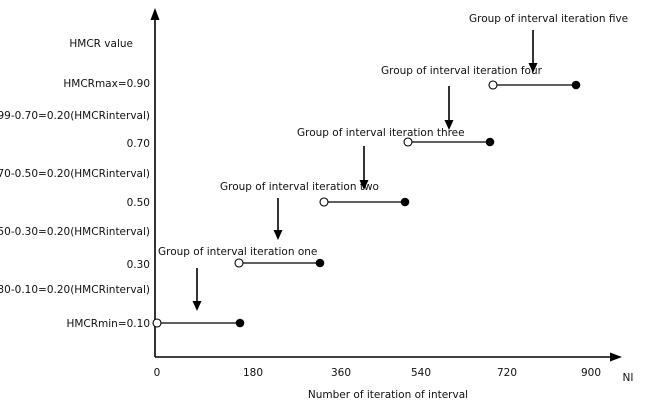 This screenshot has height=403, width=657. Describe the element at coordinates (533, 68) in the screenshot. I see `group-5-arrowhead` at that location.